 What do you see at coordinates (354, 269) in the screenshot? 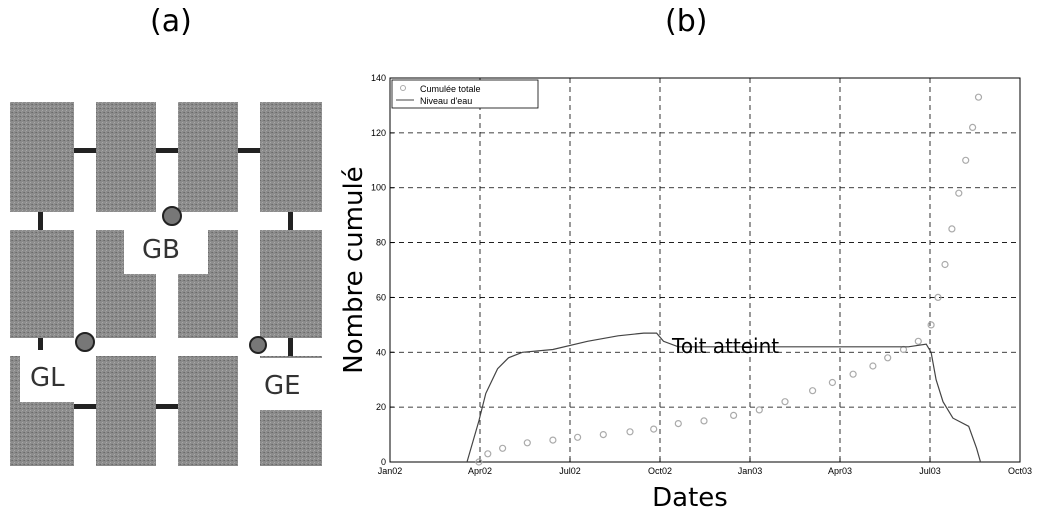
I see `y-axis-title: Nombre cumulé` at bounding box center [354, 269].